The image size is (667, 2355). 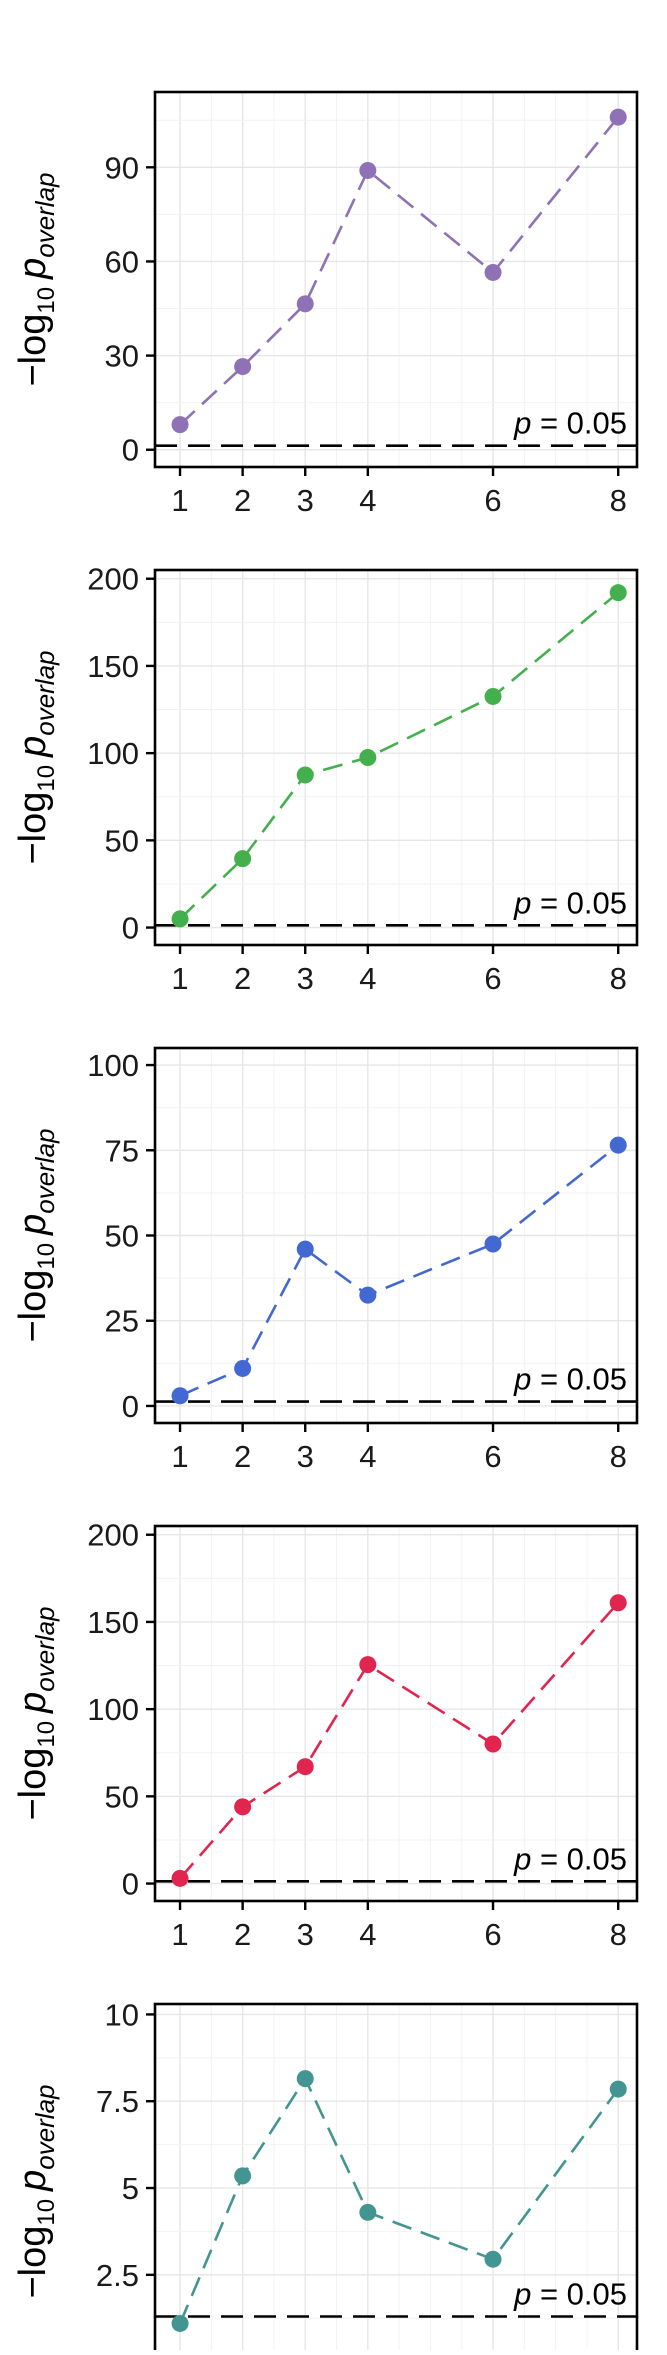 I want to click on y-tick-label: 2.5, so click(x=117, y=2275).